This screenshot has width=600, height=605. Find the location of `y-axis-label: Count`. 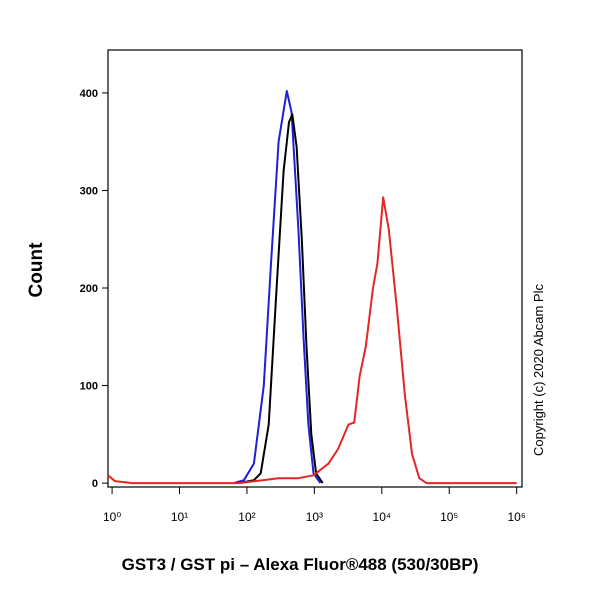

y-axis-label: Count is located at coordinates (36, 270).